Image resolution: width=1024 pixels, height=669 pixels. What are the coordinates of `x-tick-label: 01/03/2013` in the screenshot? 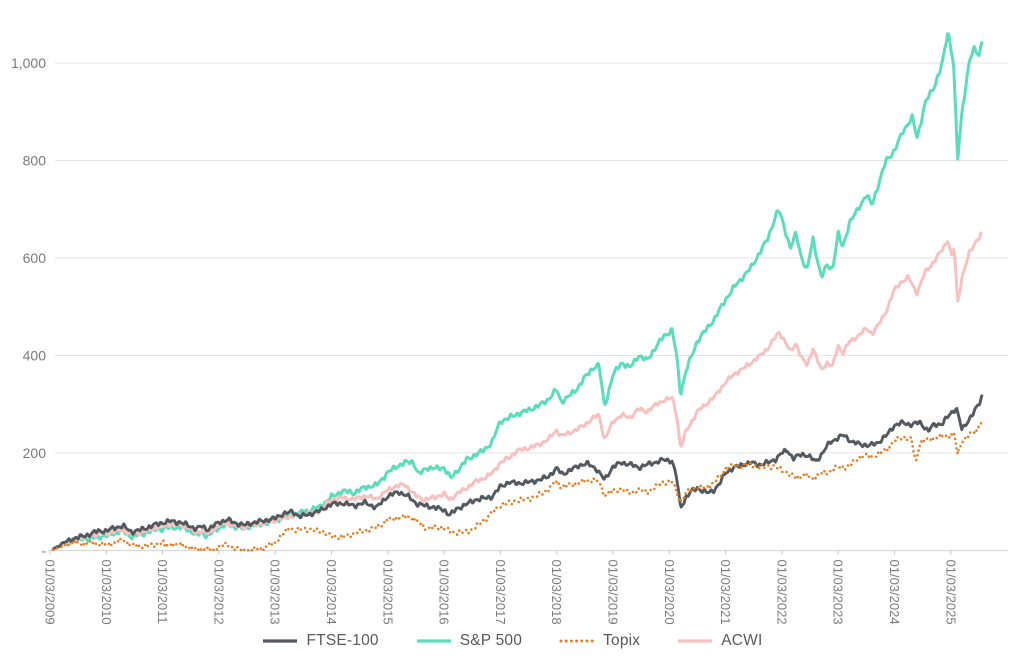 It's located at (275, 592).